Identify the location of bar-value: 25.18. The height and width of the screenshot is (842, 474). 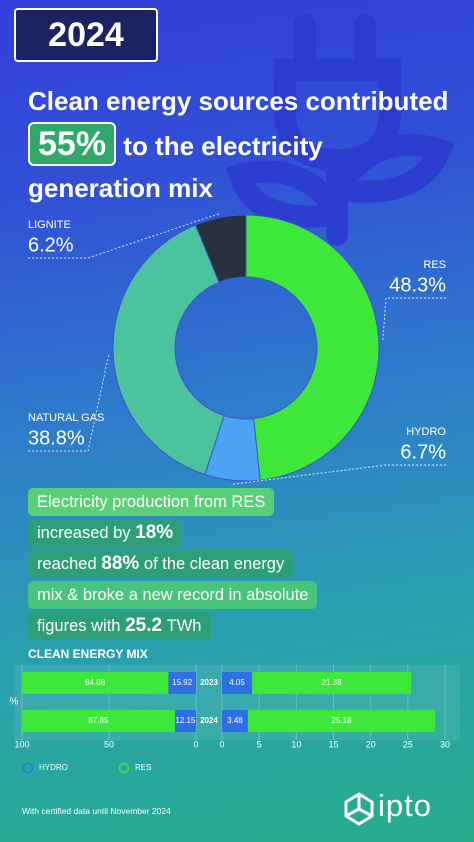
(341, 720).